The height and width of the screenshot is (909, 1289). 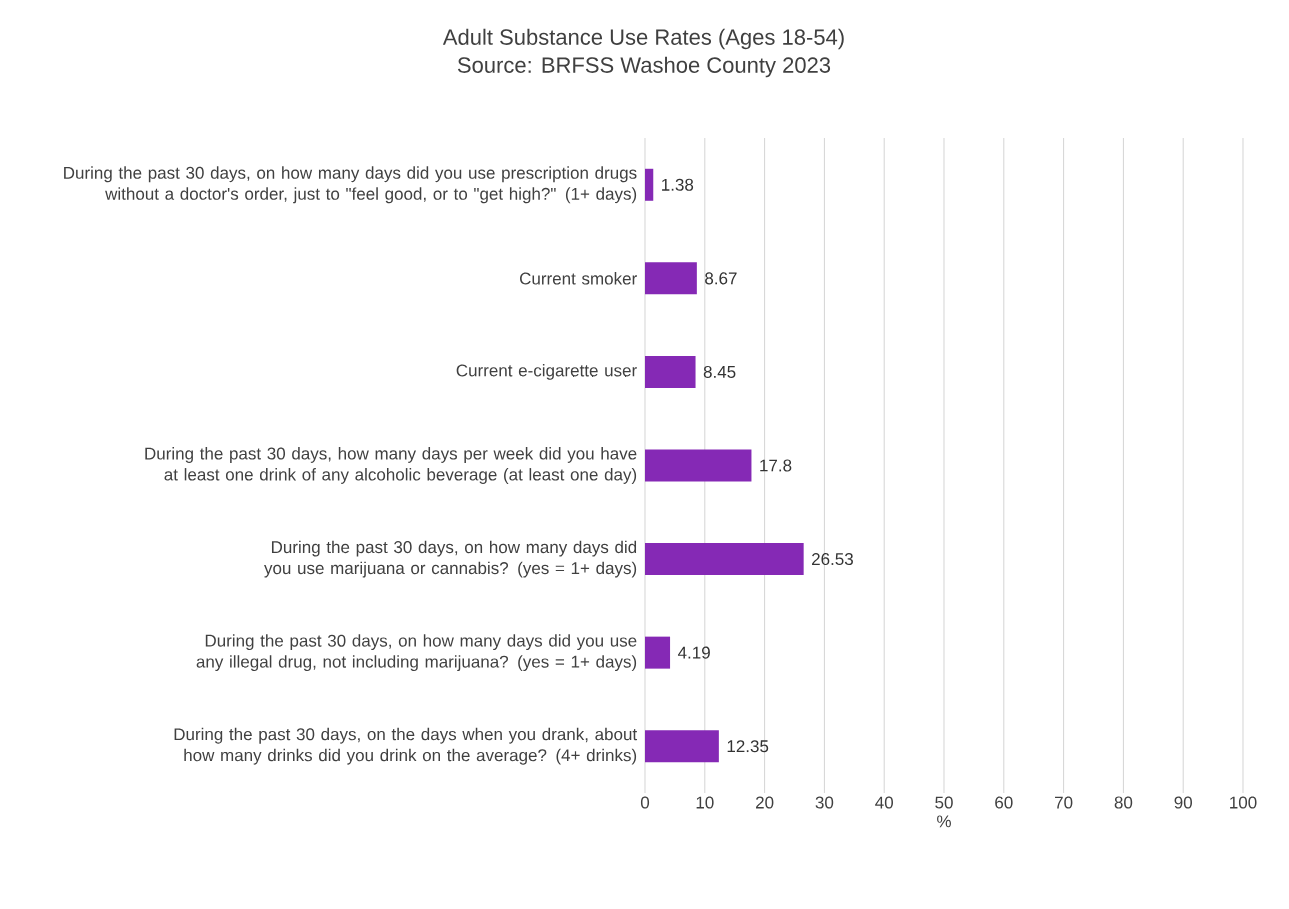 I want to click on data-label: 8.67, so click(x=721, y=278).